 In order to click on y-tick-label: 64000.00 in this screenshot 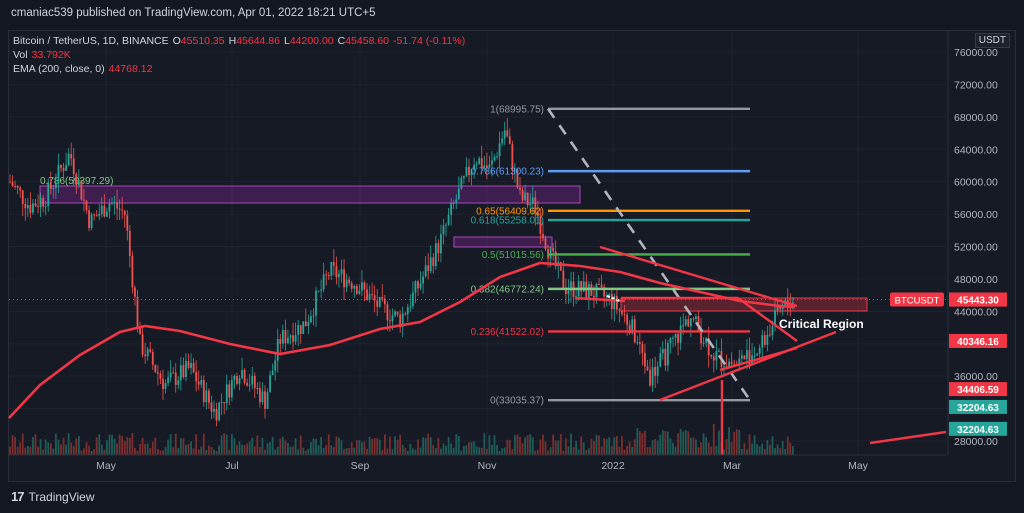, I will do `click(976, 150)`.